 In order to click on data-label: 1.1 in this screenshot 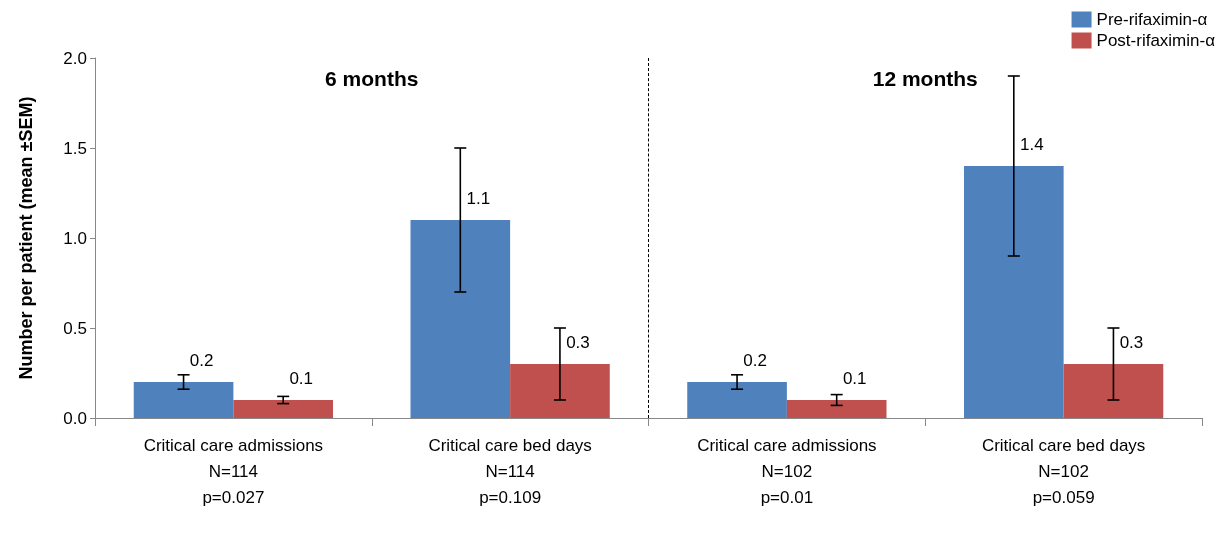, I will do `click(478, 198)`.